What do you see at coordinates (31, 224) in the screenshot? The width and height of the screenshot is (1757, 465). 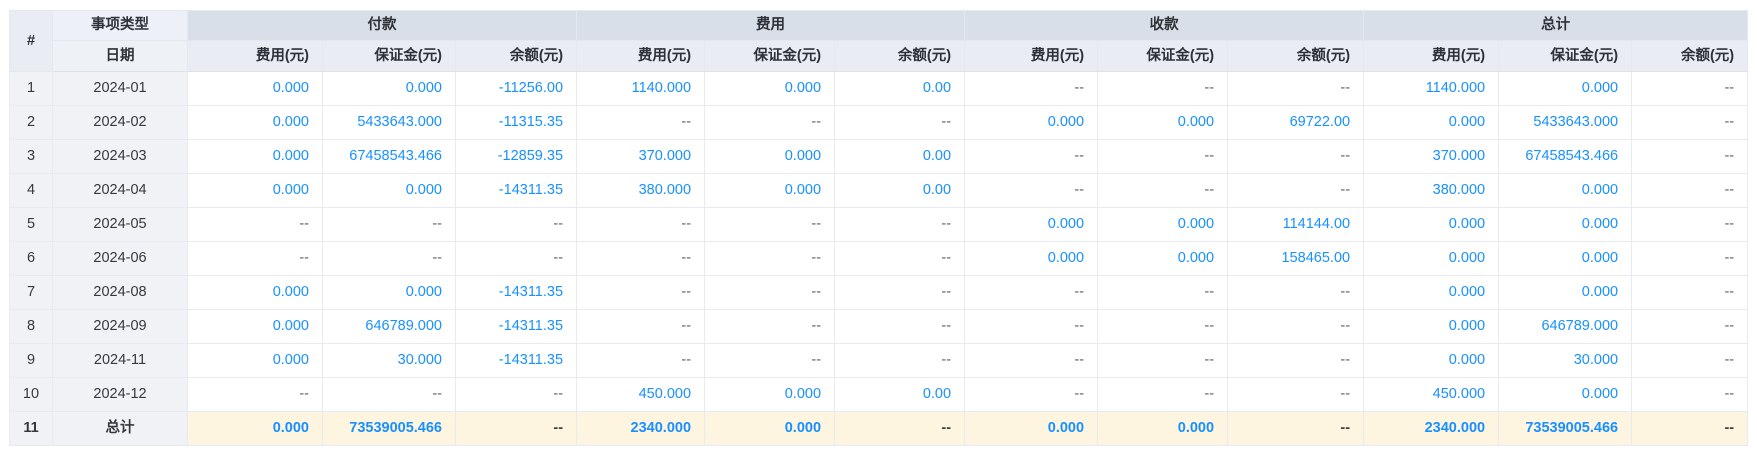 I see `row-index-cell: 5` at bounding box center [31, 224].